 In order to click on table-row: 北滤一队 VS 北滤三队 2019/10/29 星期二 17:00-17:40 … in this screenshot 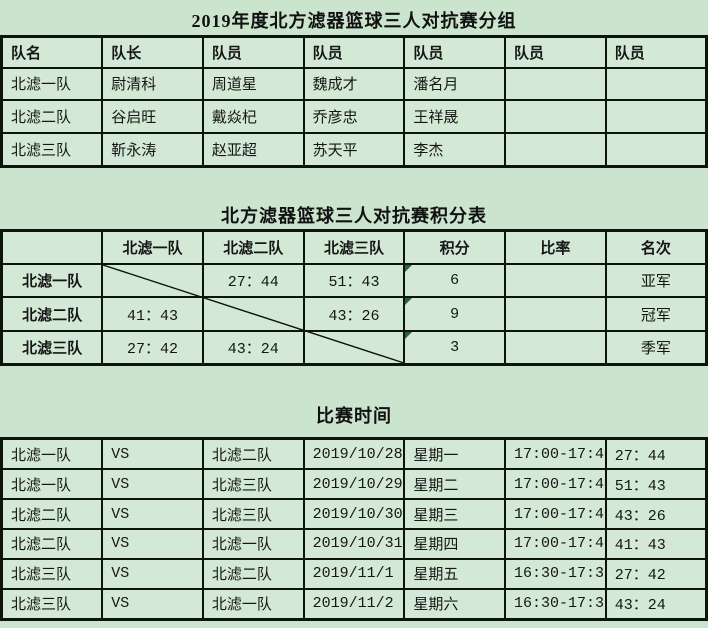, I will do `click(354, 484)`.